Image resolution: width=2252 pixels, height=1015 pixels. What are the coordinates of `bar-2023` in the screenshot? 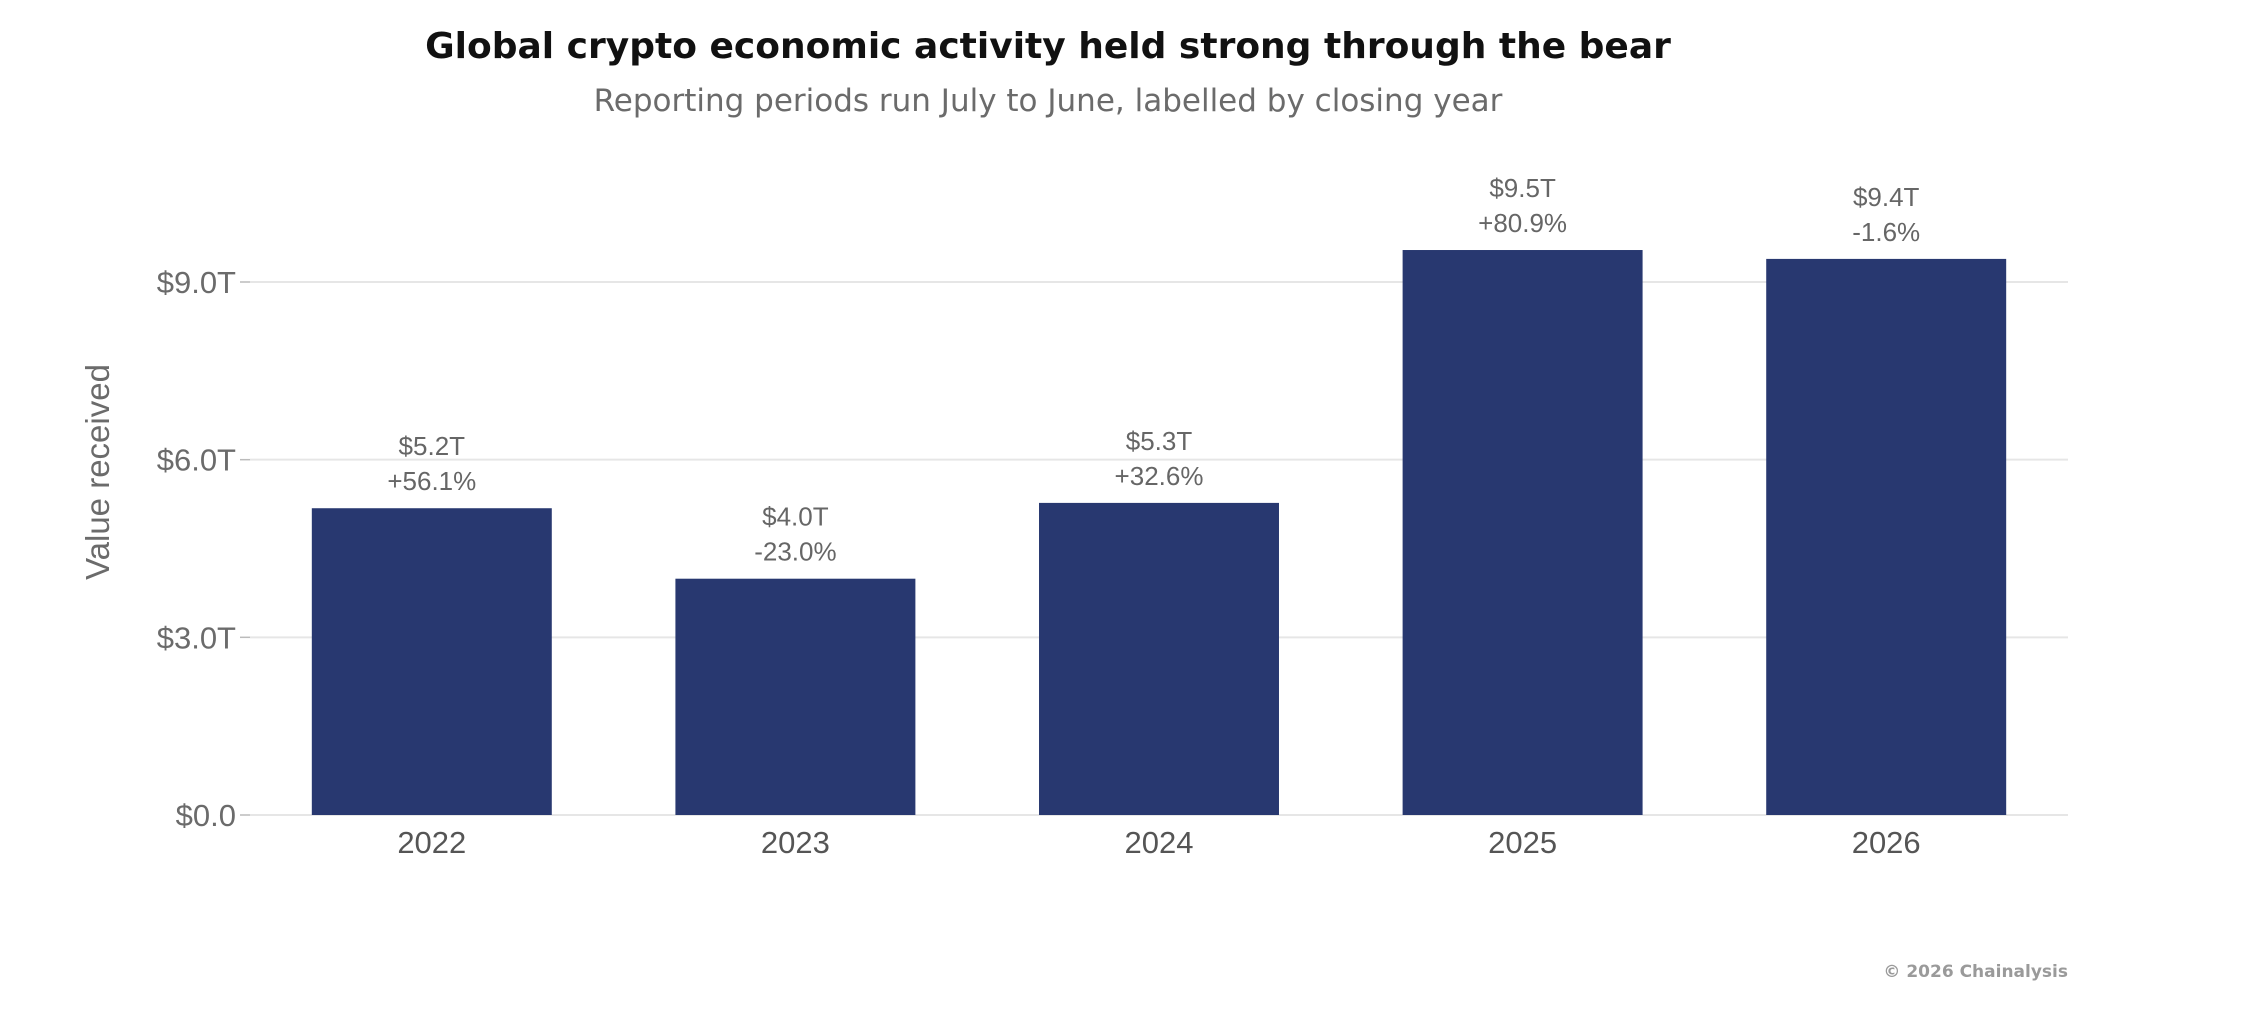 It's located at (795, 696).